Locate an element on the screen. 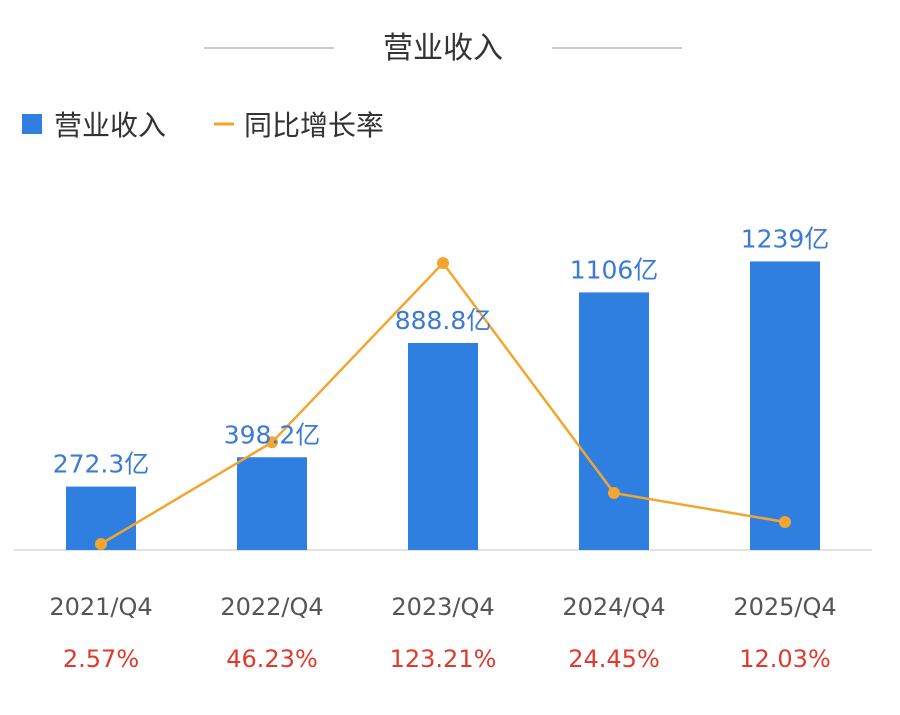 This screenshot has width=900, height=715. category-label: 2021/Q4 is located at coordinates (100, 607).